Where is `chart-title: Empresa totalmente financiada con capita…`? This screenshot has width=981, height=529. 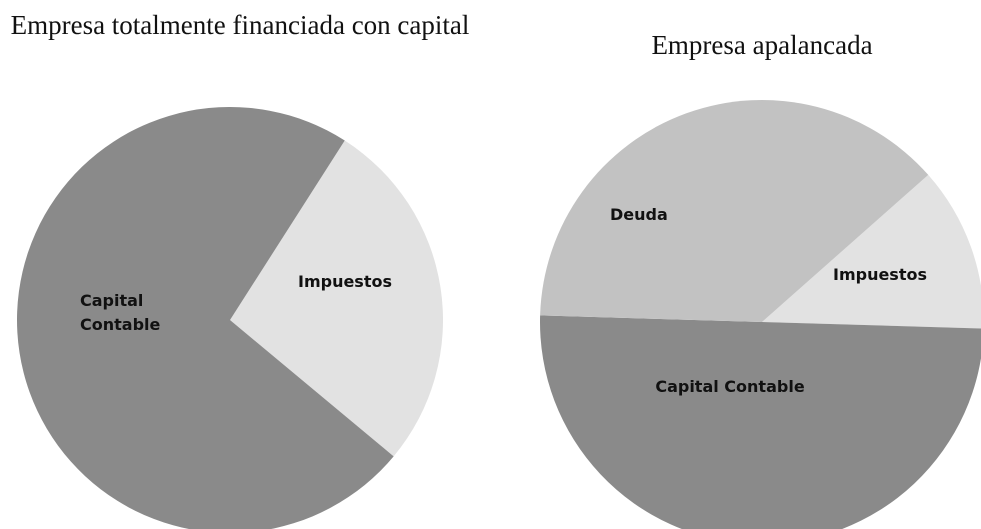 chart-title: Empresa totalmente financiada con capita… is located at coordinates (240, 25).